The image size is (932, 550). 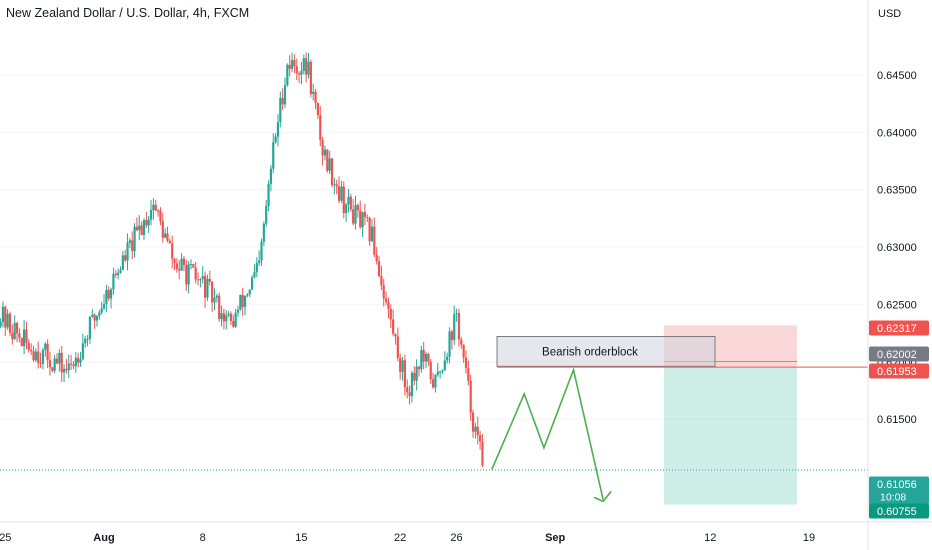 I want to click on zones: Bearish orderblock, so click(x=646, y=415).